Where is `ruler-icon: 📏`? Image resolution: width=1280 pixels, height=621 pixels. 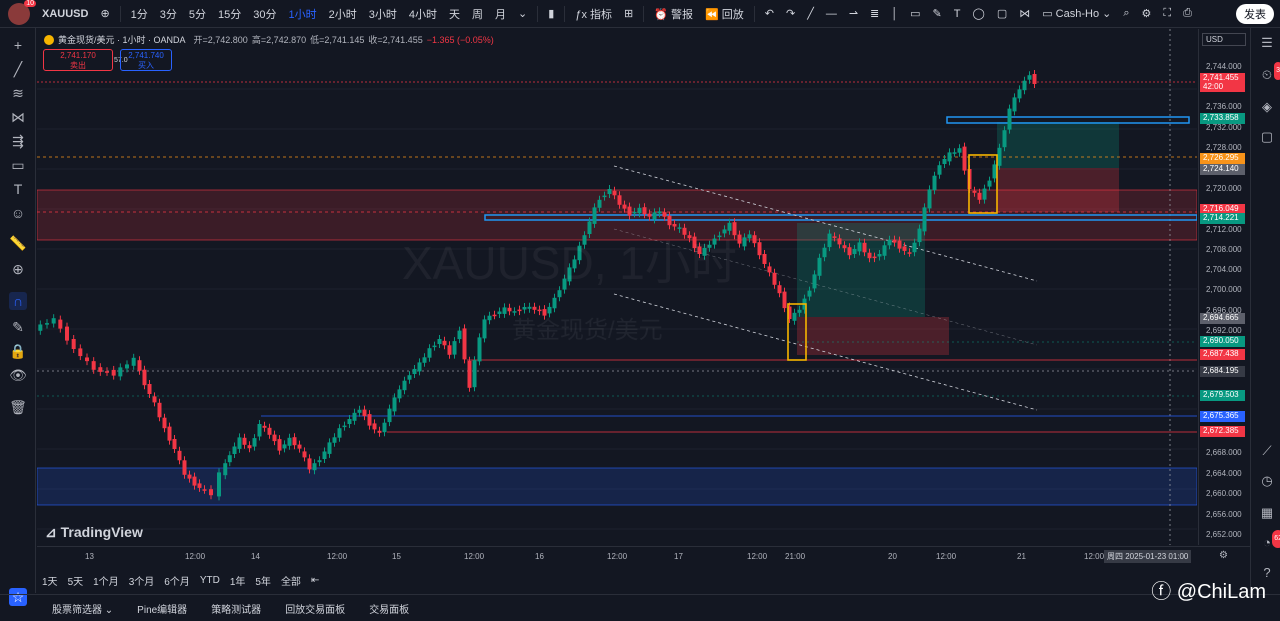 ruler-icon: 📏 is located at coordinates (18, 243).